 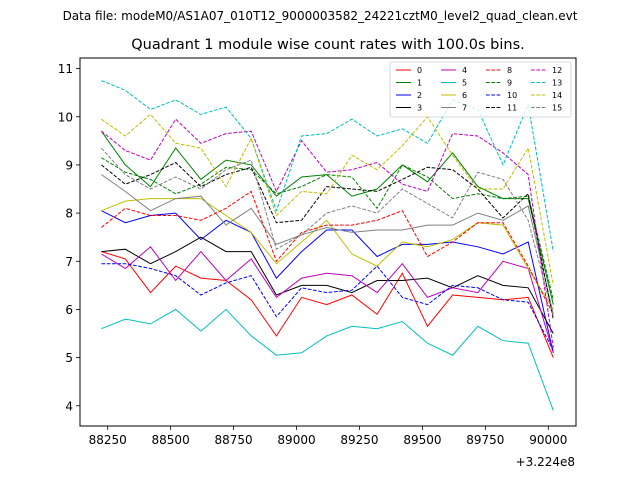 What do you see at coordinates (419, 70) in the screenshot?
I see `legend-label-0: 0` at bounding box center [419, 70].